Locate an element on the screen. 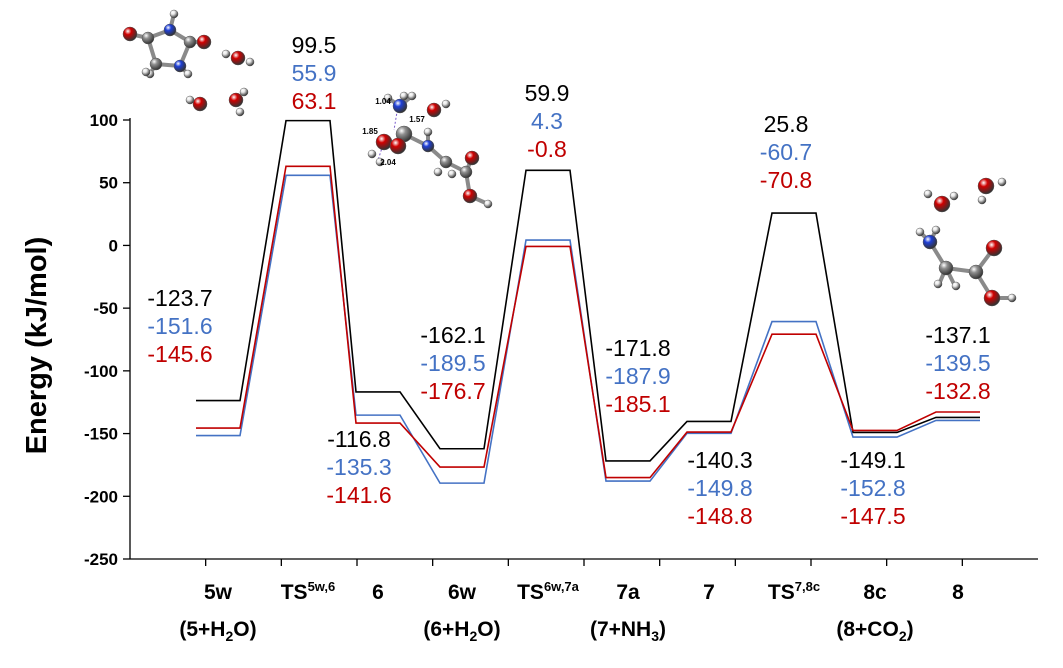 This screenshot has height=668, width=1063. y-axis-title: Energy (kJ/mol) is located at coordinates (37, 346).